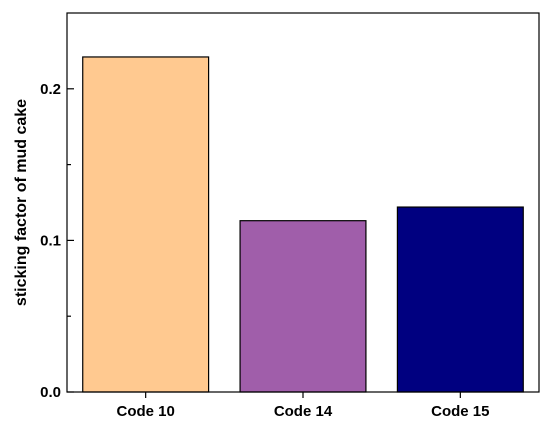 Image resolution: width=550 pixels, height=429 pixels. What do you see at coordinates (145, 411) in the screenshot?
I see `x-tick-label: Code 10` at bounding box center [145, 411].